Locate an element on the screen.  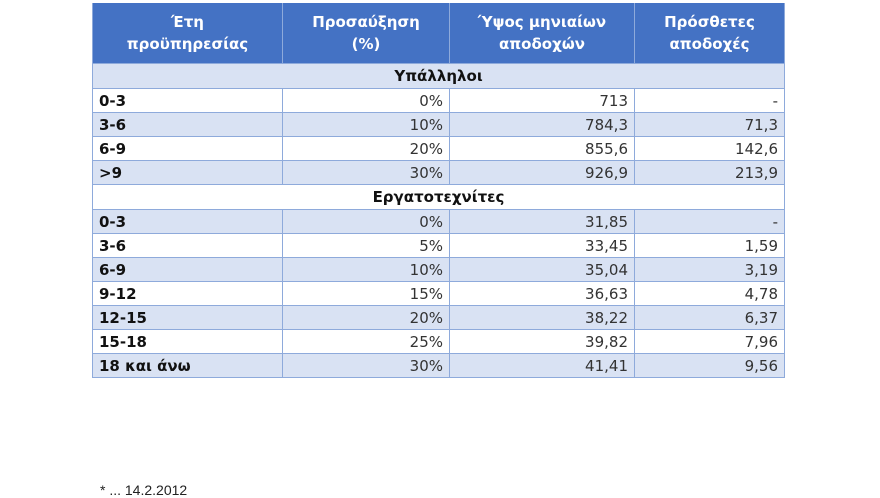
table-row: 18 και άνω 30% 41,41 9,56 is located at coordinates (438, 365).